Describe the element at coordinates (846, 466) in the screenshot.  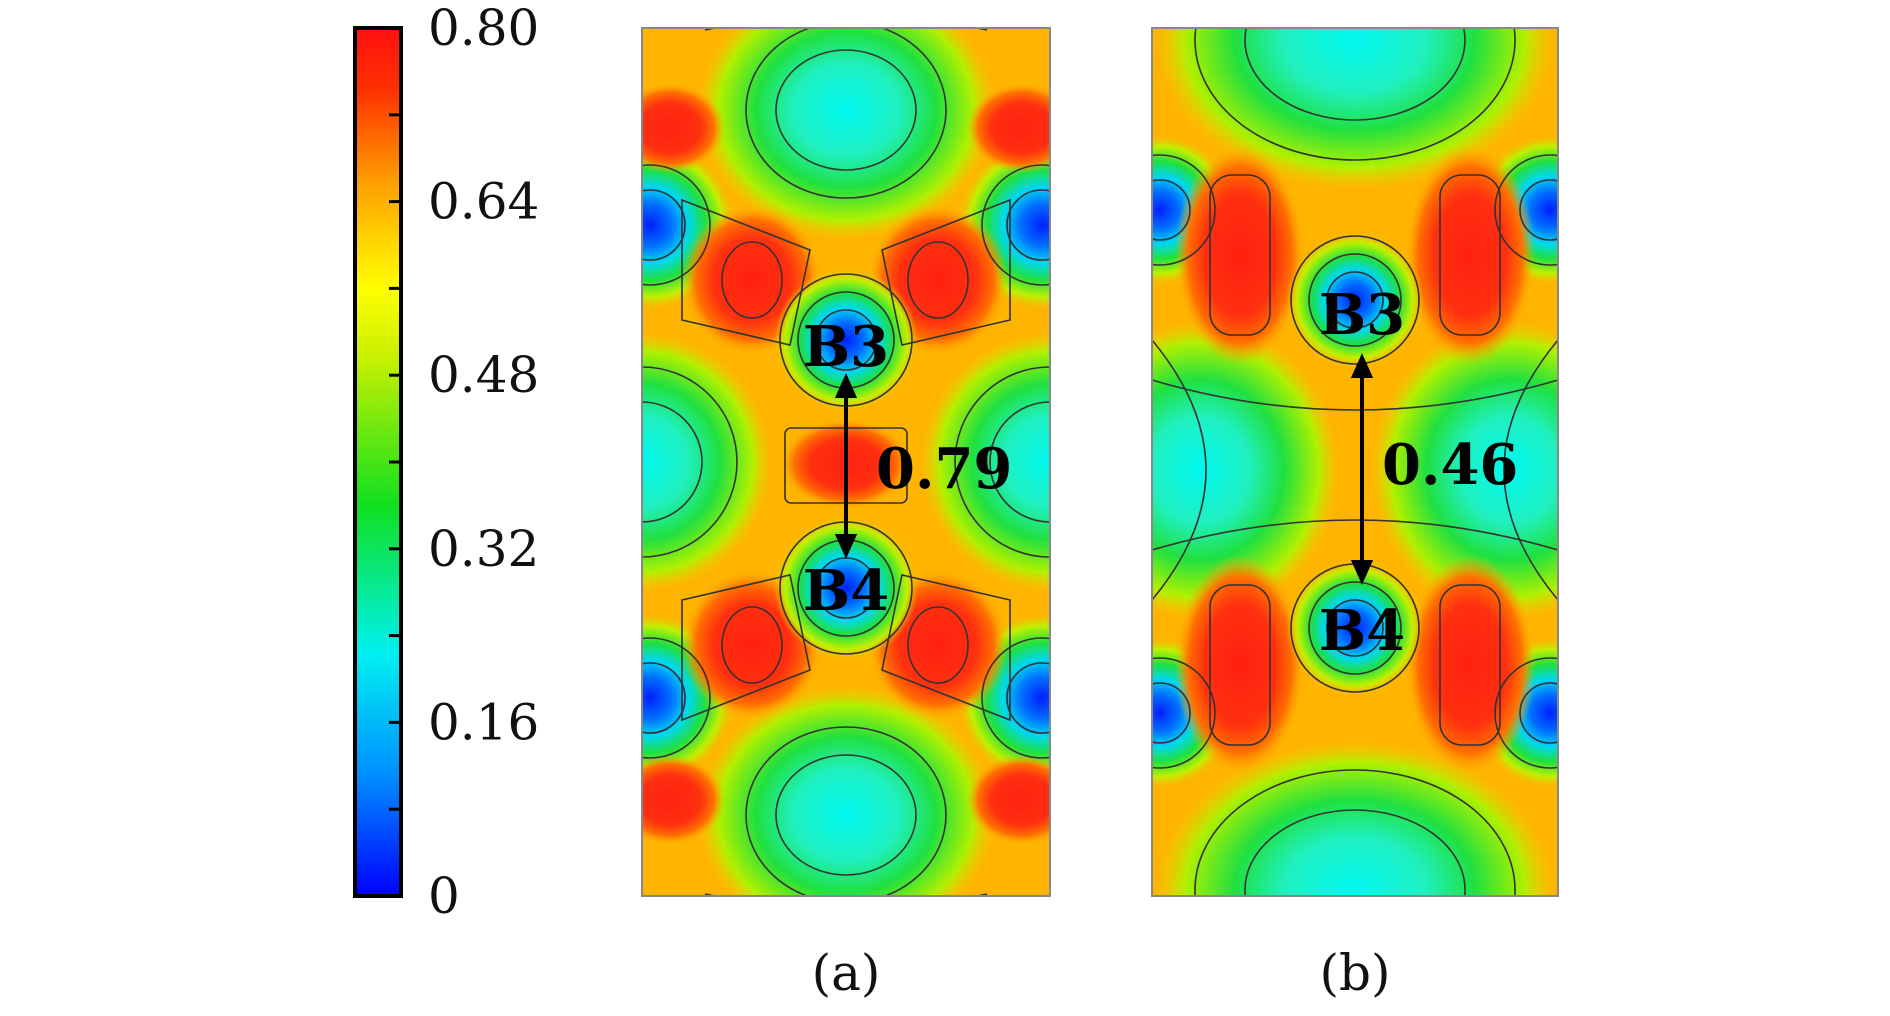
I see `bond-arrow-a` at that location.